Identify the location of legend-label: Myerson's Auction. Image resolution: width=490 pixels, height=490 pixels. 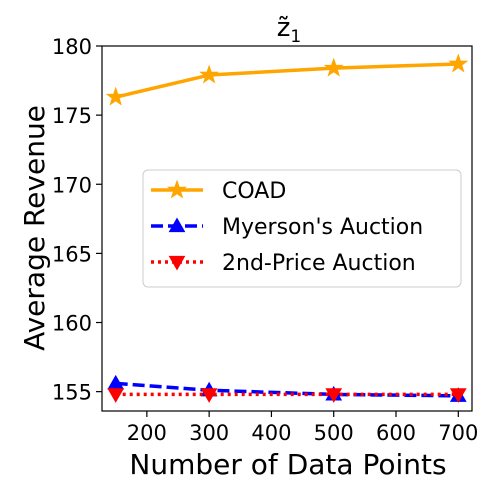
(322, 227).